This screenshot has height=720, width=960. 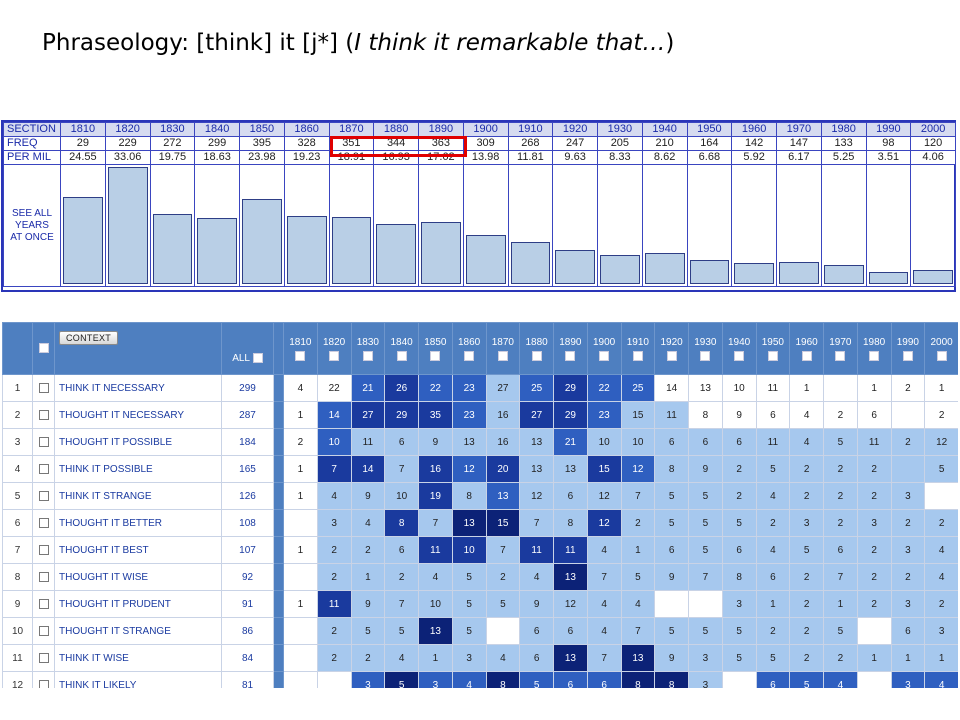 What do you see at coordinates (83, 129) in the screenshot?
I see `section-year-1810: 1810` at bounding box center [83, 129].